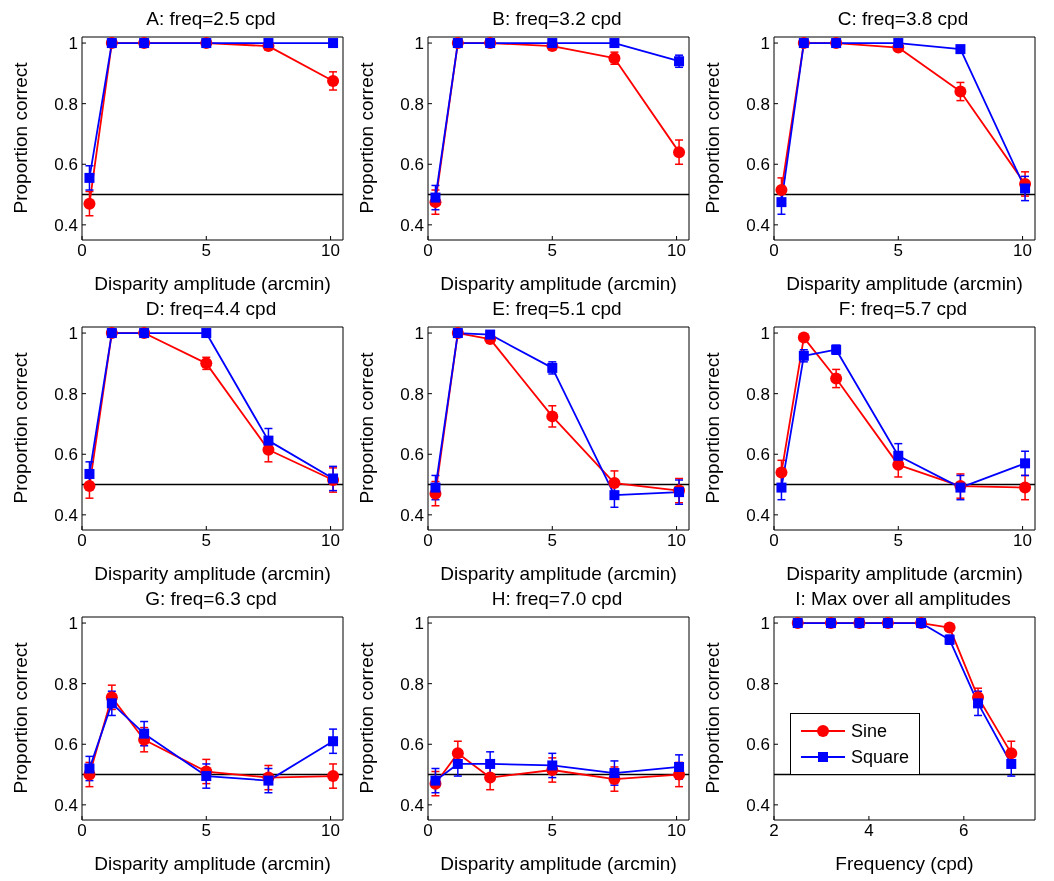  I want to click on chart-title: F: freq=5.7 cpd, so click(903, 309).